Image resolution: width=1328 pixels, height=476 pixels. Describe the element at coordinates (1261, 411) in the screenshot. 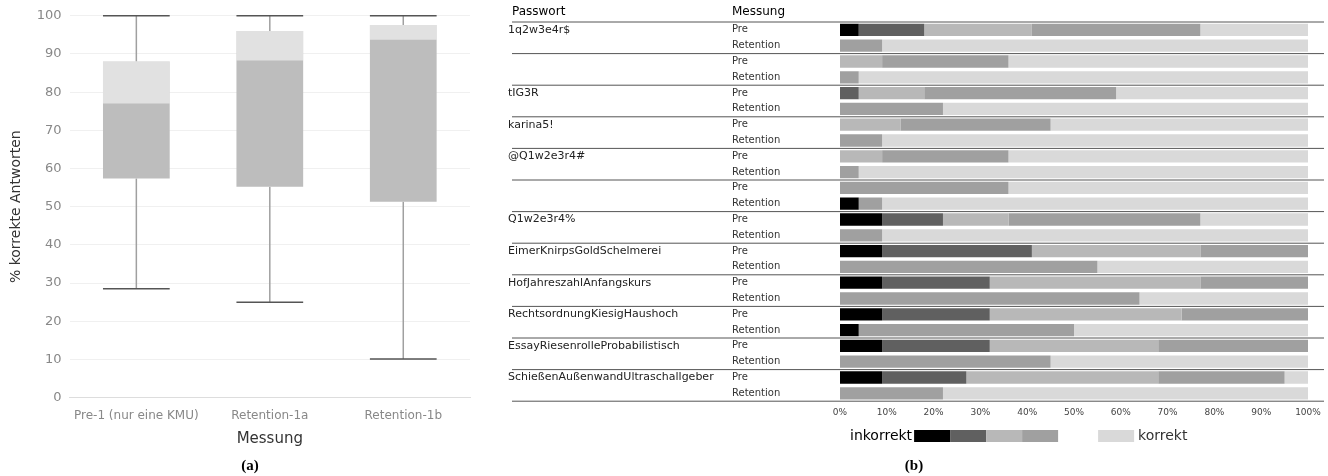

I see `x-tick-label: 90%` at that location.